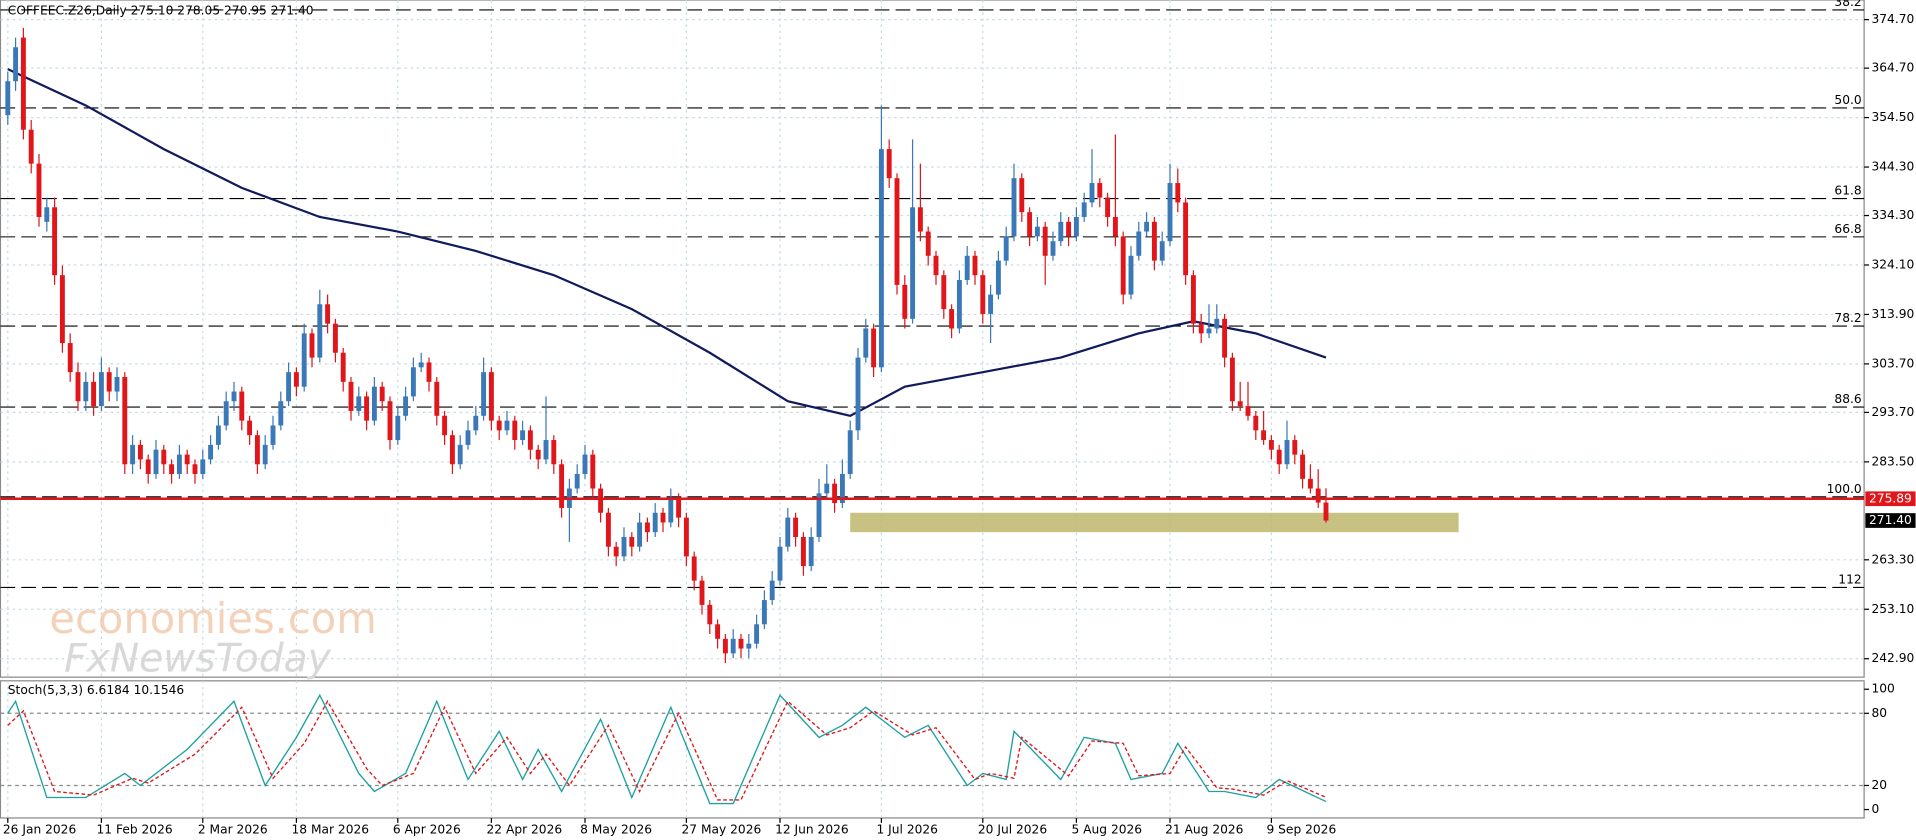  What do you see at coordinates (1892, 314) in the screenshot?
I see `y-tick-label: 313.90` at bounding box center [1892, 314].